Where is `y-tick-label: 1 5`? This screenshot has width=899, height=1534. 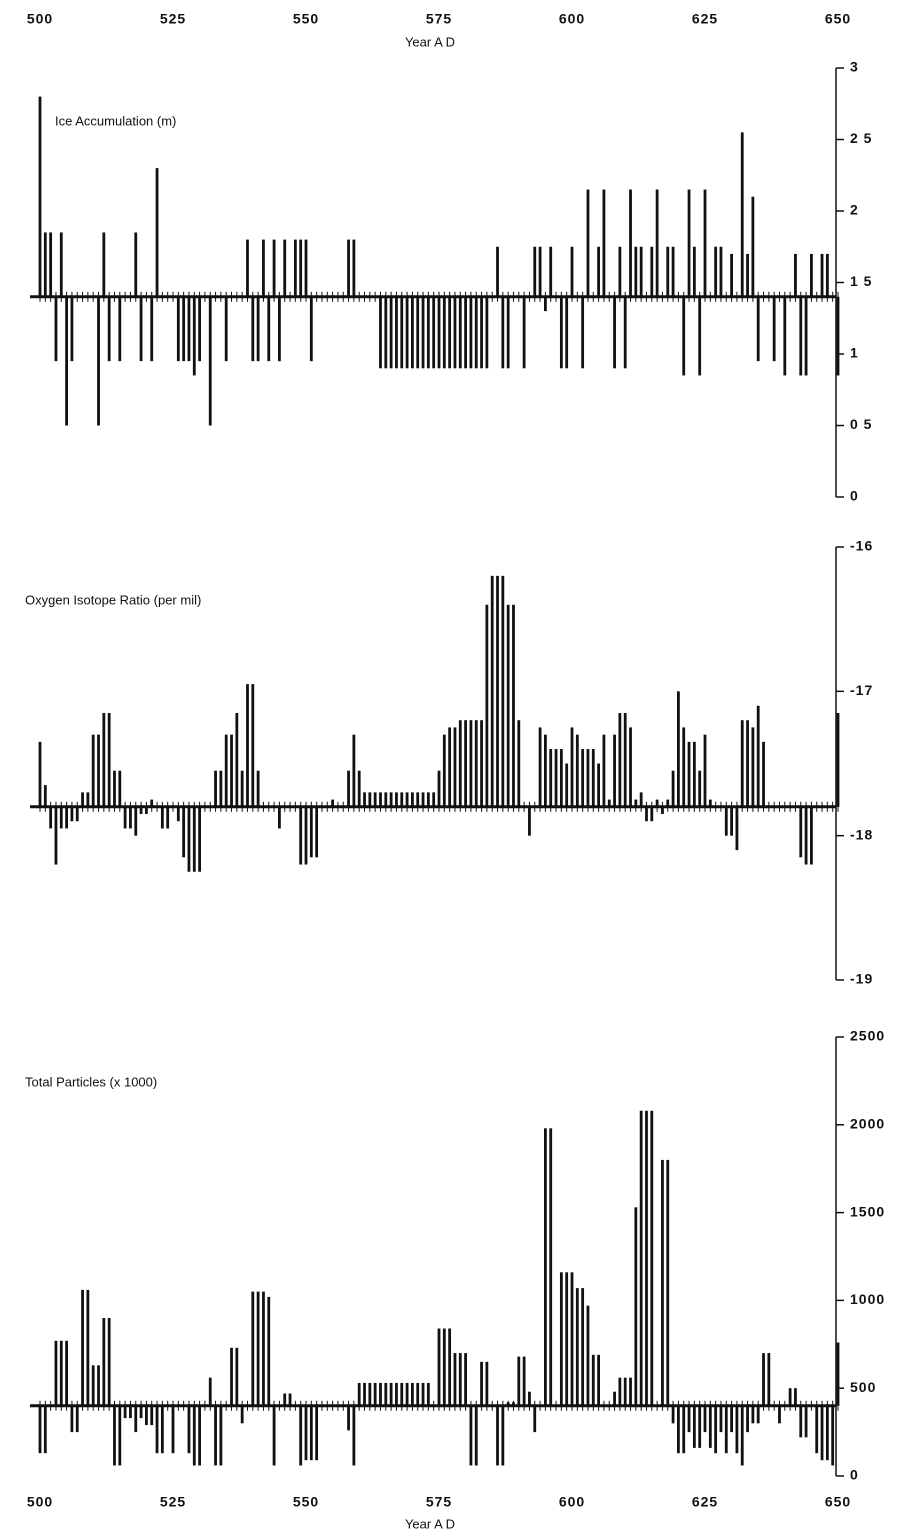
y-tick-label: 1 5 is located at coordinates (861, 281).